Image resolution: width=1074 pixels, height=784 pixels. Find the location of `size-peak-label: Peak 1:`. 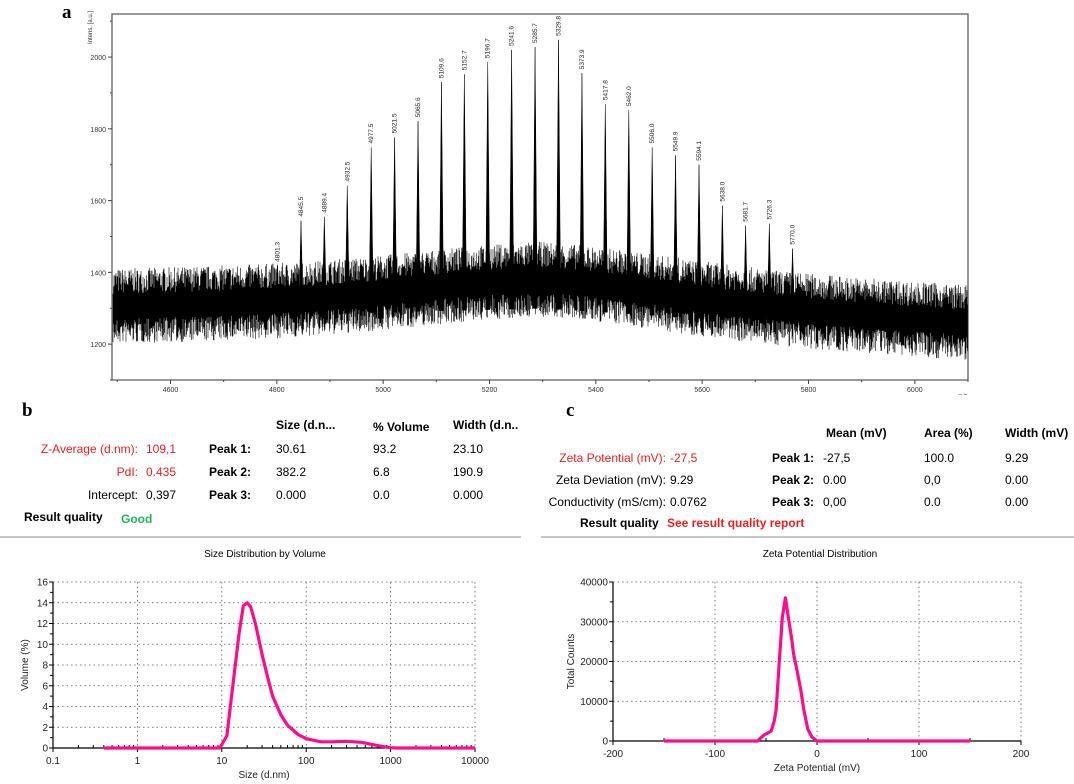

size-peak-label: Peak 1: is located at coordinates (230, 449).